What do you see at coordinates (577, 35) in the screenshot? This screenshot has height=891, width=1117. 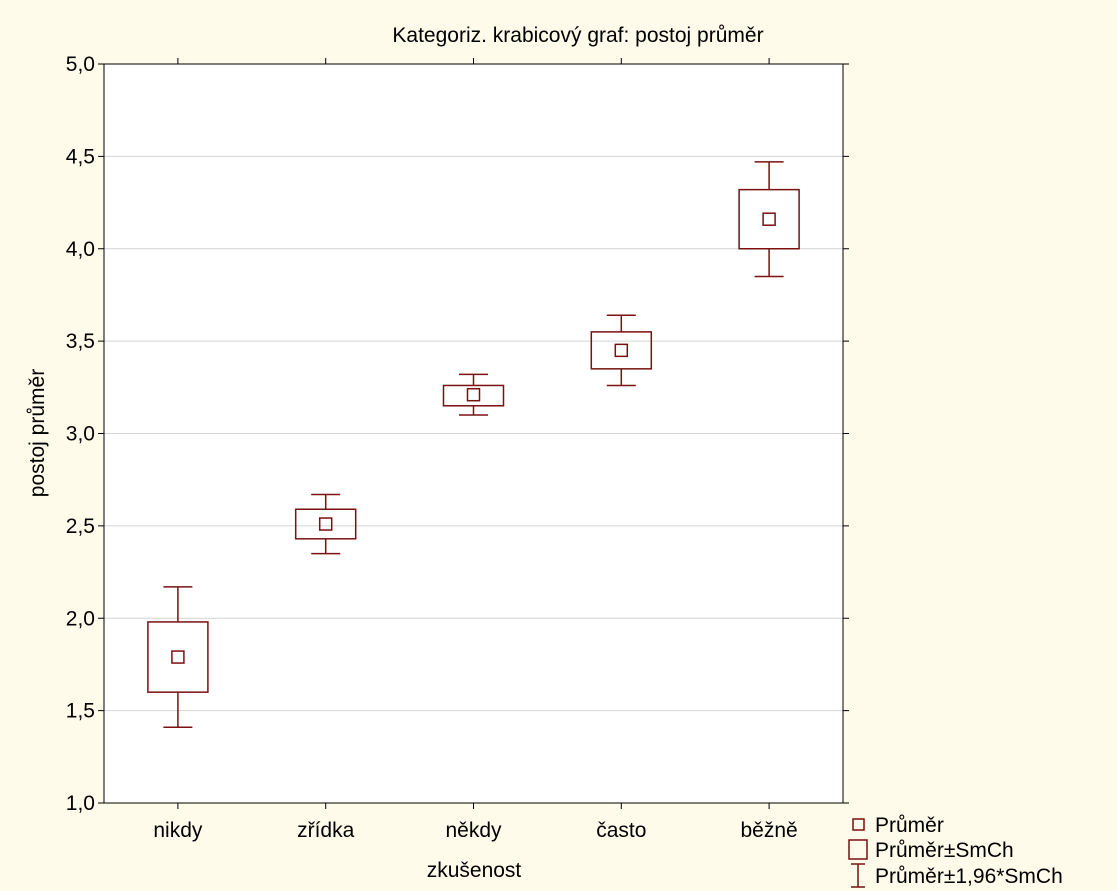 I see `chart-title: Kategoriz. krabicový graf: postoj průměr` at bounding box center [577, 35].